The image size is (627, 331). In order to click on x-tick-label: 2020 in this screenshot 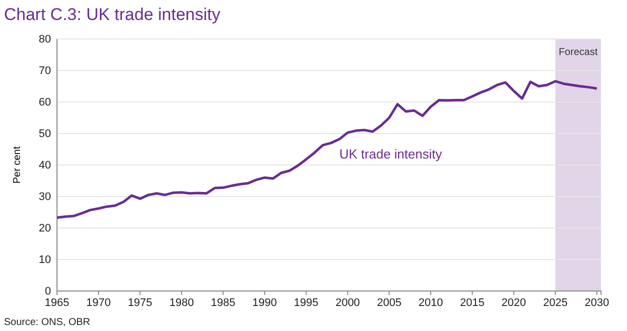, I will do `click(514, 302)`.